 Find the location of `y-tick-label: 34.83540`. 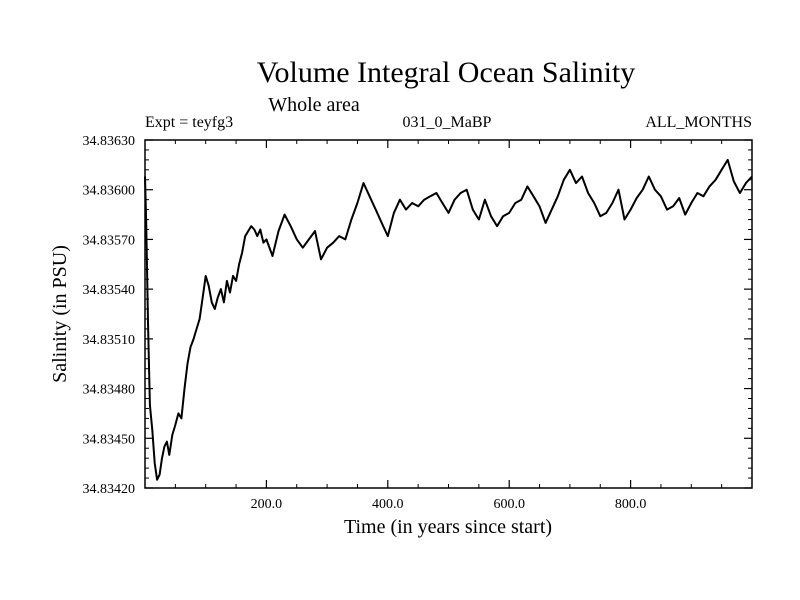

y-tick-label: 34.83540 is located at coordinates (109, 290).